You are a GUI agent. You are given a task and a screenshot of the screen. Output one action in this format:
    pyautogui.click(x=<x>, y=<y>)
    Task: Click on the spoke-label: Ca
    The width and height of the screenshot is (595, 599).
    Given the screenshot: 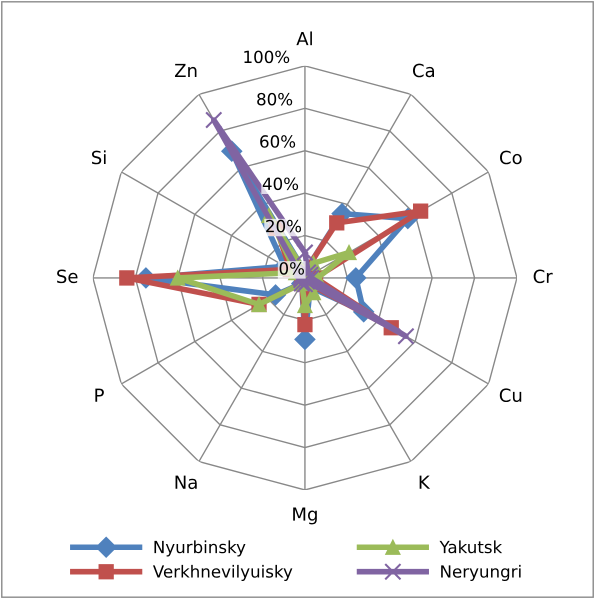 What is the action you would take?
    pyautogui.click(x=423, y=71)
    